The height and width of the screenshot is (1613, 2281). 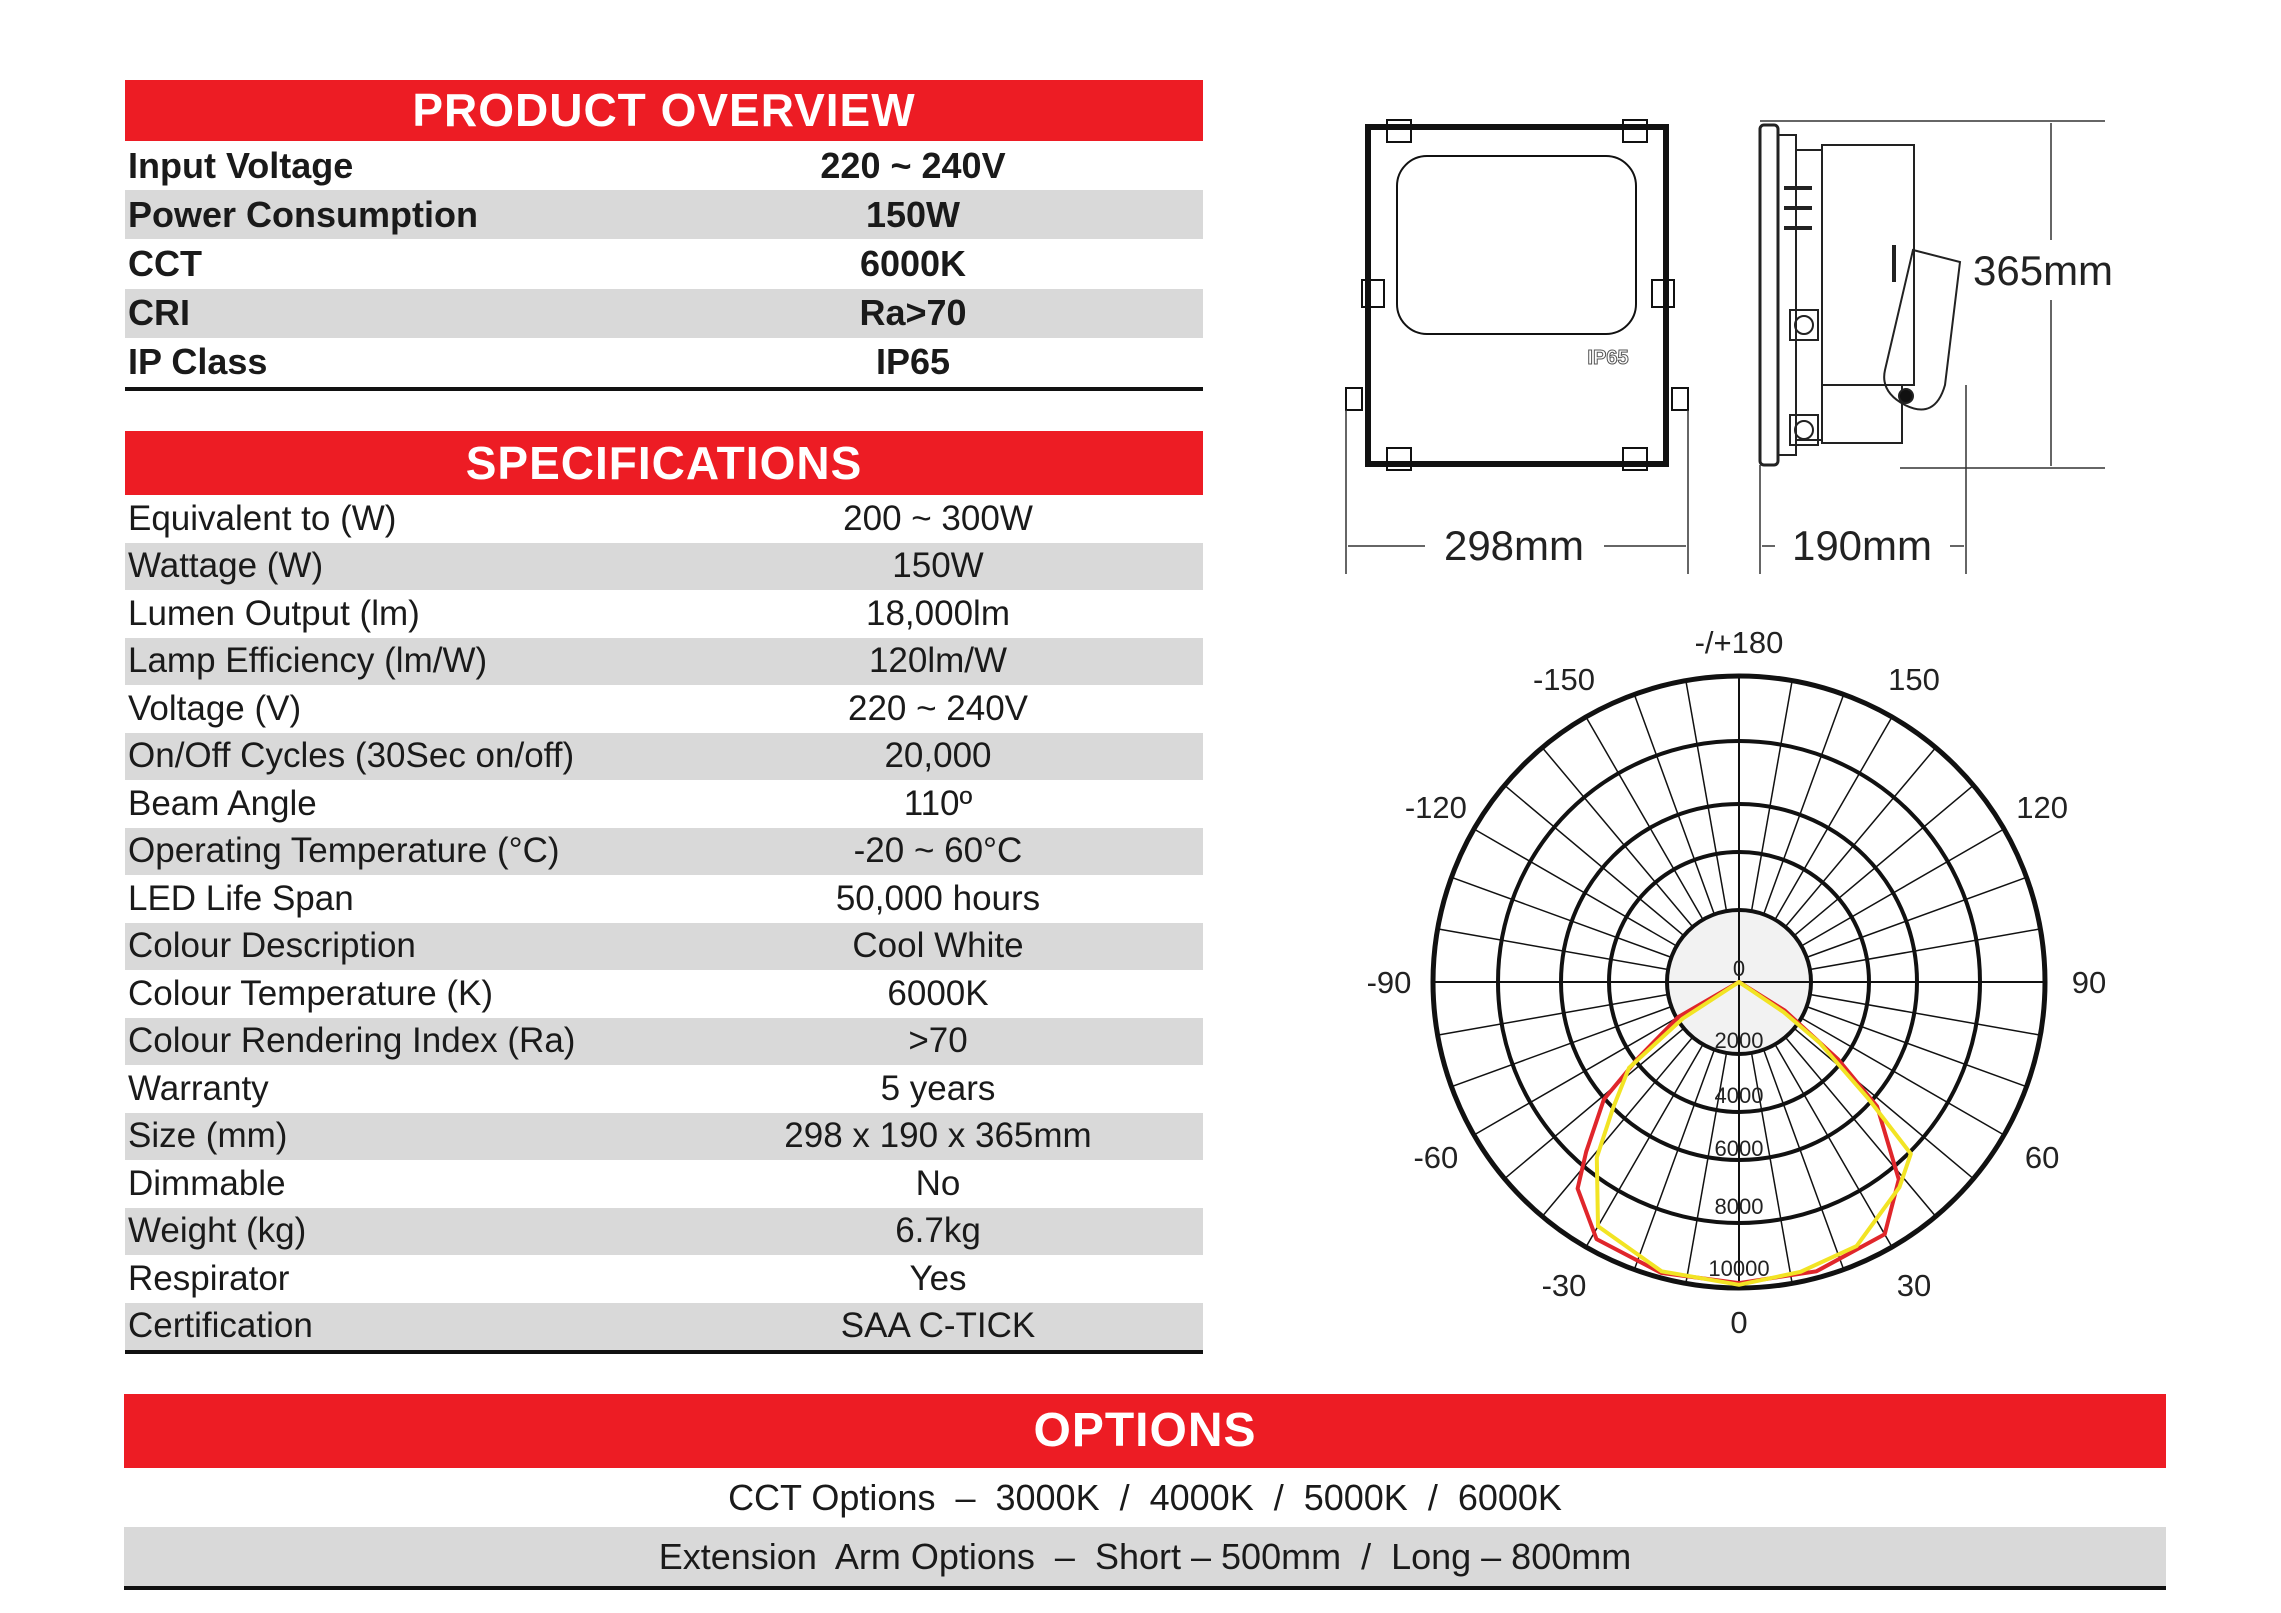 What do you see at coordinates (1145, 1431) in the screenshot?
I see `options-header: OPTIONS` at bounding box center [1145, 1431].